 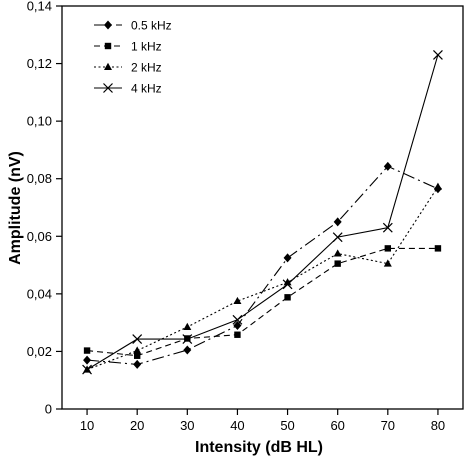 I want to click on x-tick-label: 50, so click(x=287, y=425).